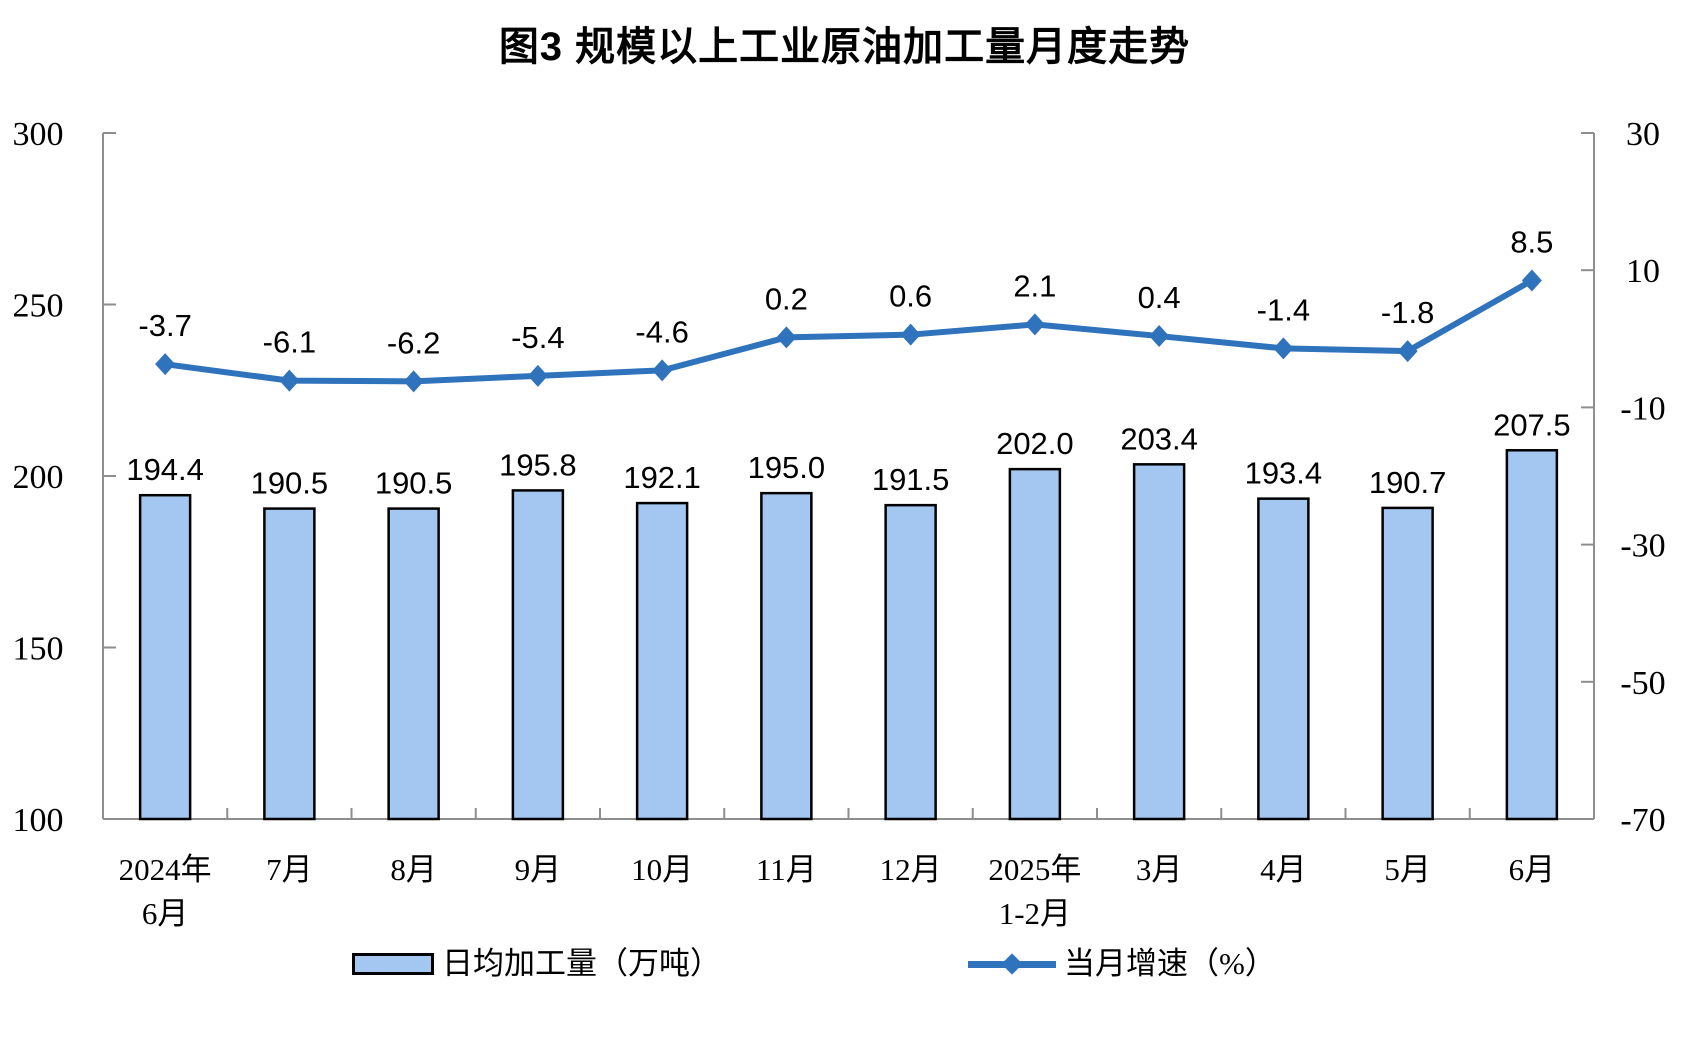 This screenshot has width=1689, height=1056. What do you see at coordinates (38, 134) in the screenshot?
I see `left-tick-label: 300` at bounding box center [38, 134].